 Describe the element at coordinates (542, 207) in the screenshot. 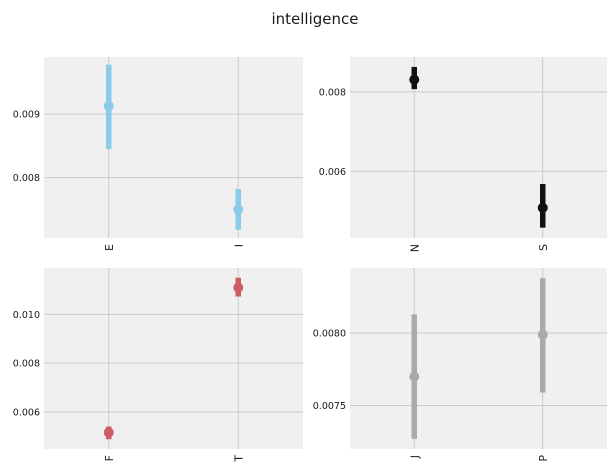

I see `point-S` at that location.